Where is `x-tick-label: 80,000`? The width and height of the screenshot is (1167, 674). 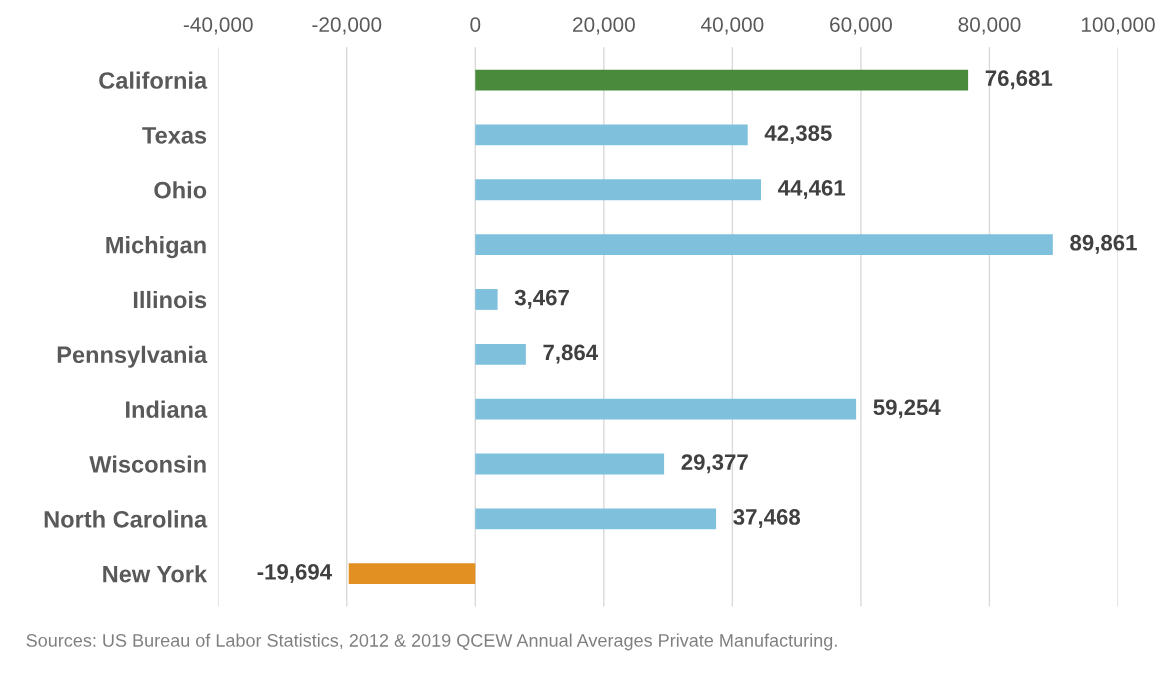
x-tick-label: 80,000 is located at coordinates (989, 26).